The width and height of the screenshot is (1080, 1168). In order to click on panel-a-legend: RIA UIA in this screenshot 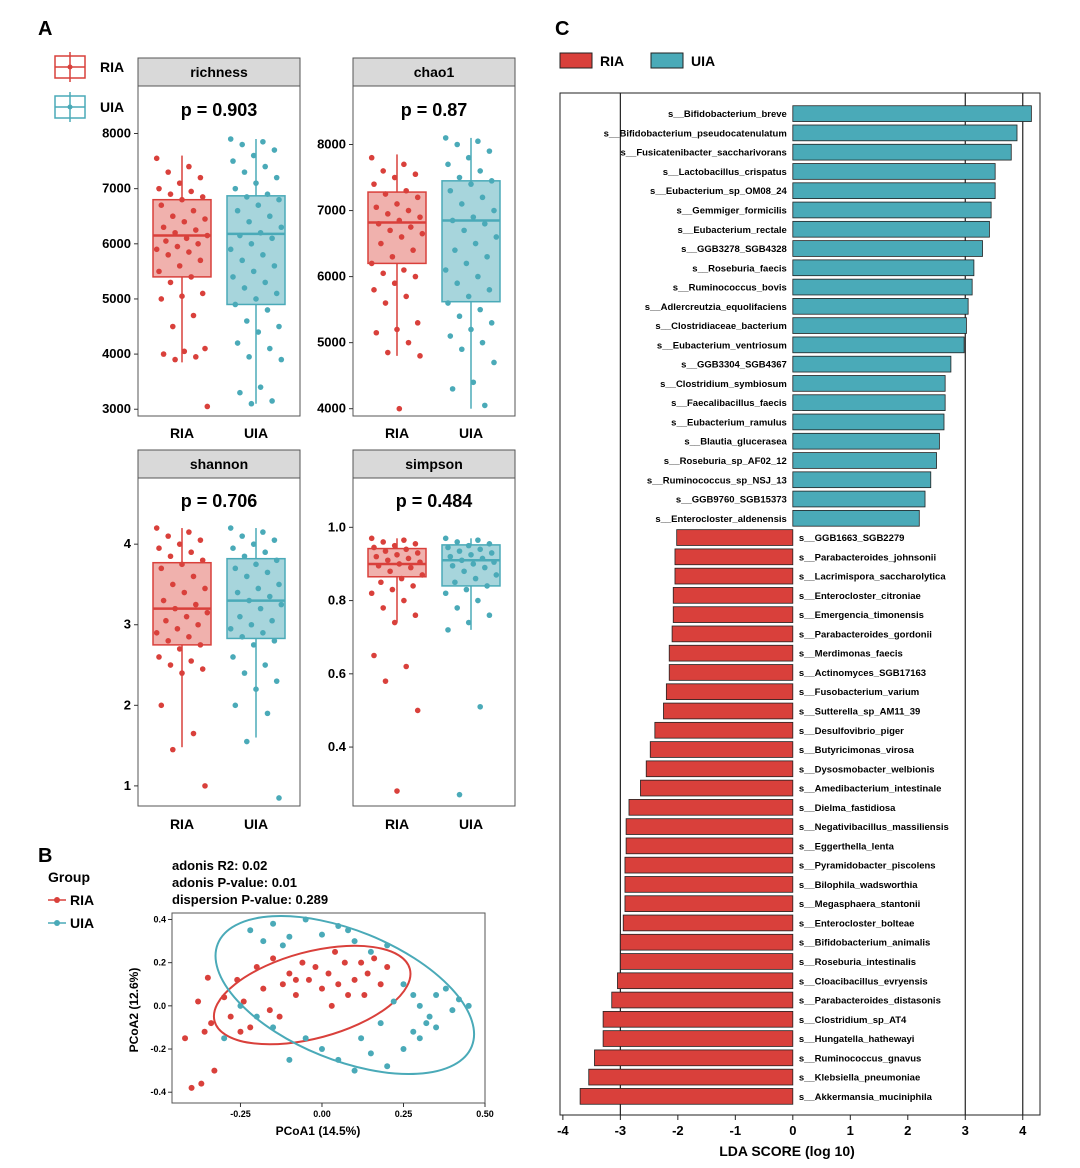, I will do `click(89, 87)`.